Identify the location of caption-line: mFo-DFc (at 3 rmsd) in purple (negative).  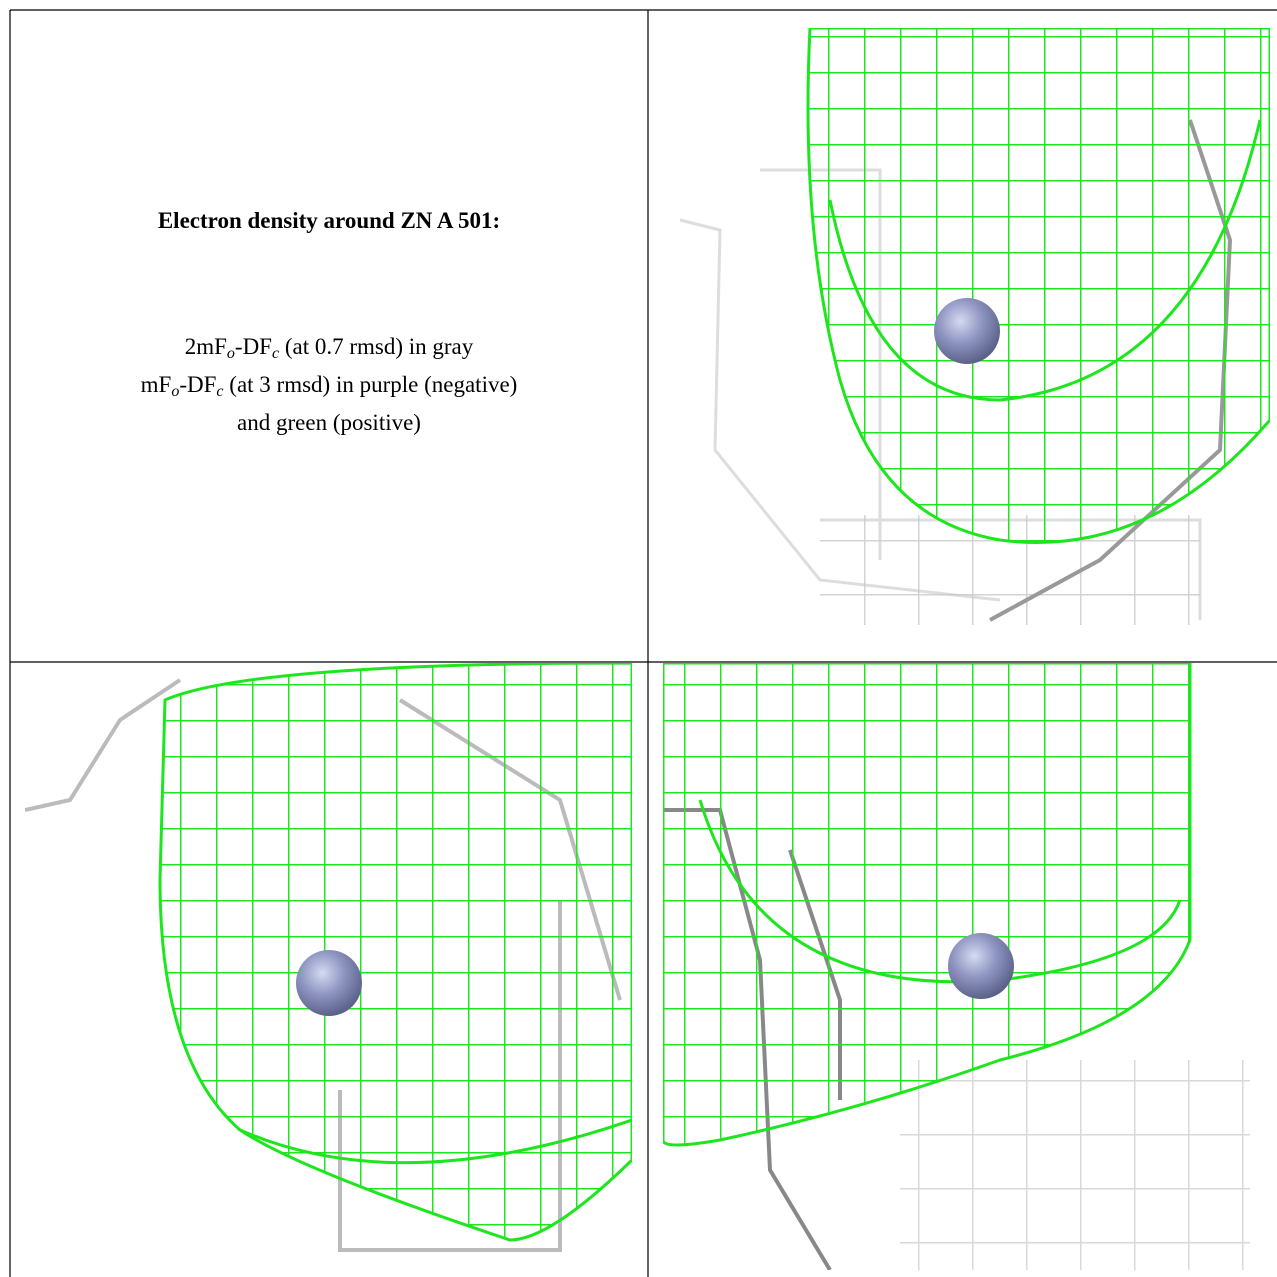
(329, 385).